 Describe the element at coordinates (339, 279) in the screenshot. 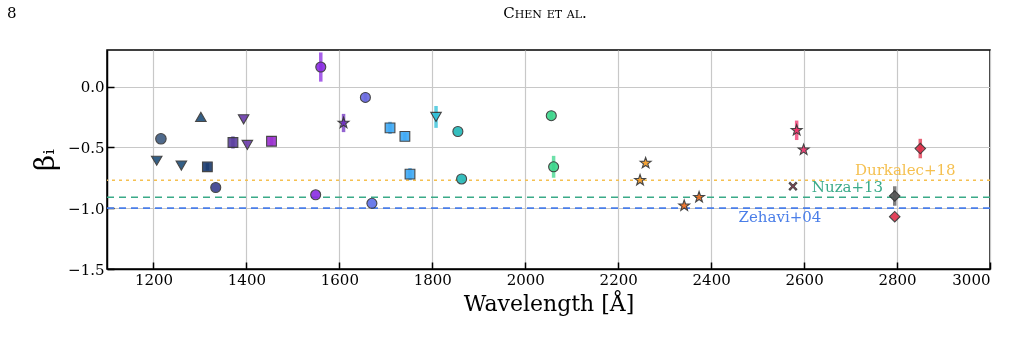

I see `x-tick-label: 1600` at that location.